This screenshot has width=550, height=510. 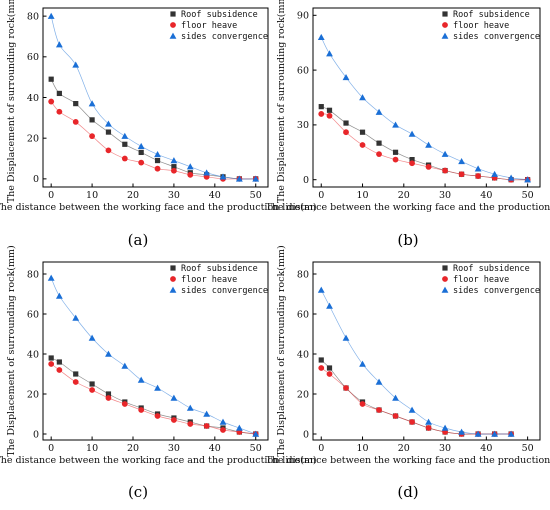 I want to click on panel-c-xtick-label: 50, so click(x=256, y=448).